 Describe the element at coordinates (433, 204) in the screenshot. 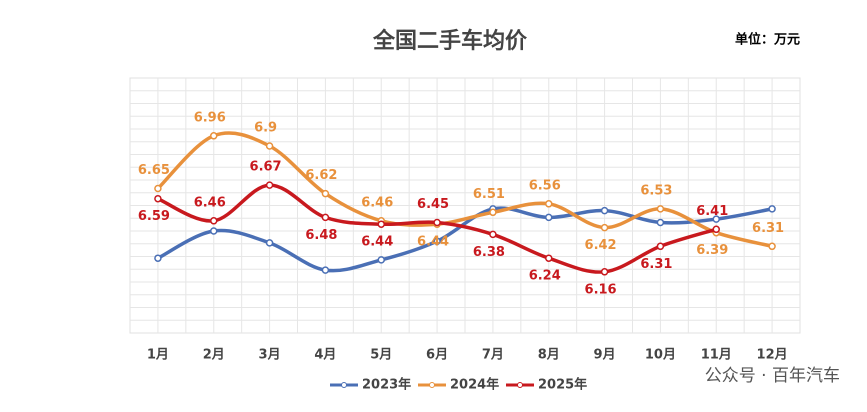

I see `data-label: 6.45` at that location.